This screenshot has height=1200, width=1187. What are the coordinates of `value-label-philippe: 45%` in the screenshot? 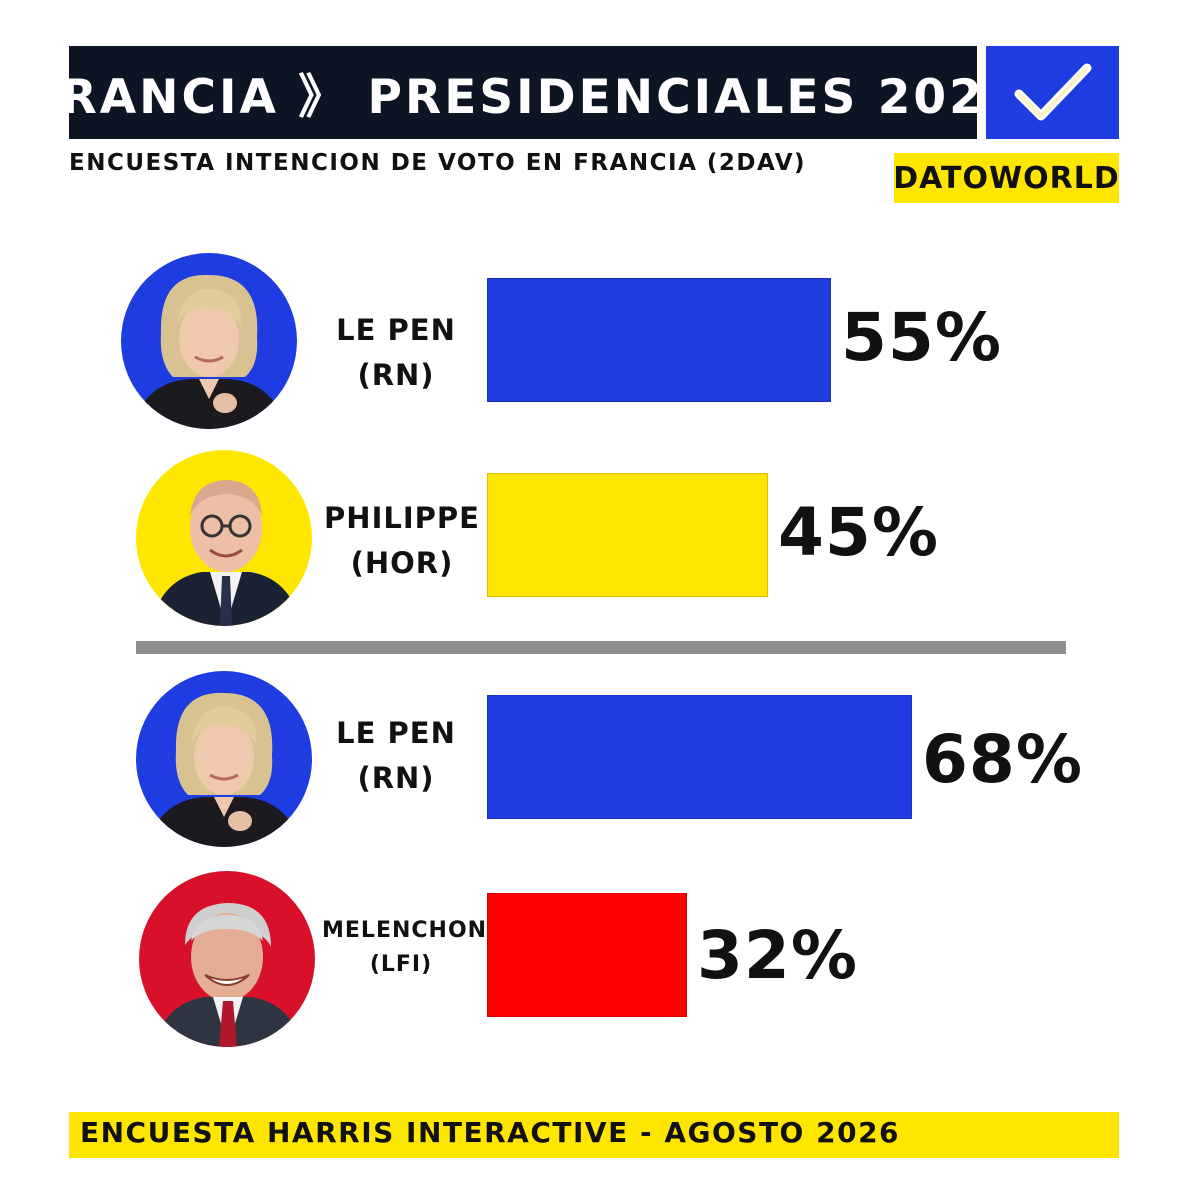 It's located at (858, 532).